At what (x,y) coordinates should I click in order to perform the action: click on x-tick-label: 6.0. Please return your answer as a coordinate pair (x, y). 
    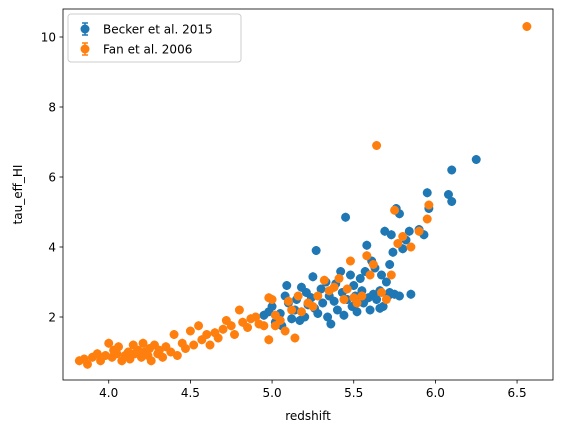
    Looking at the image, I should click on (435, 393).